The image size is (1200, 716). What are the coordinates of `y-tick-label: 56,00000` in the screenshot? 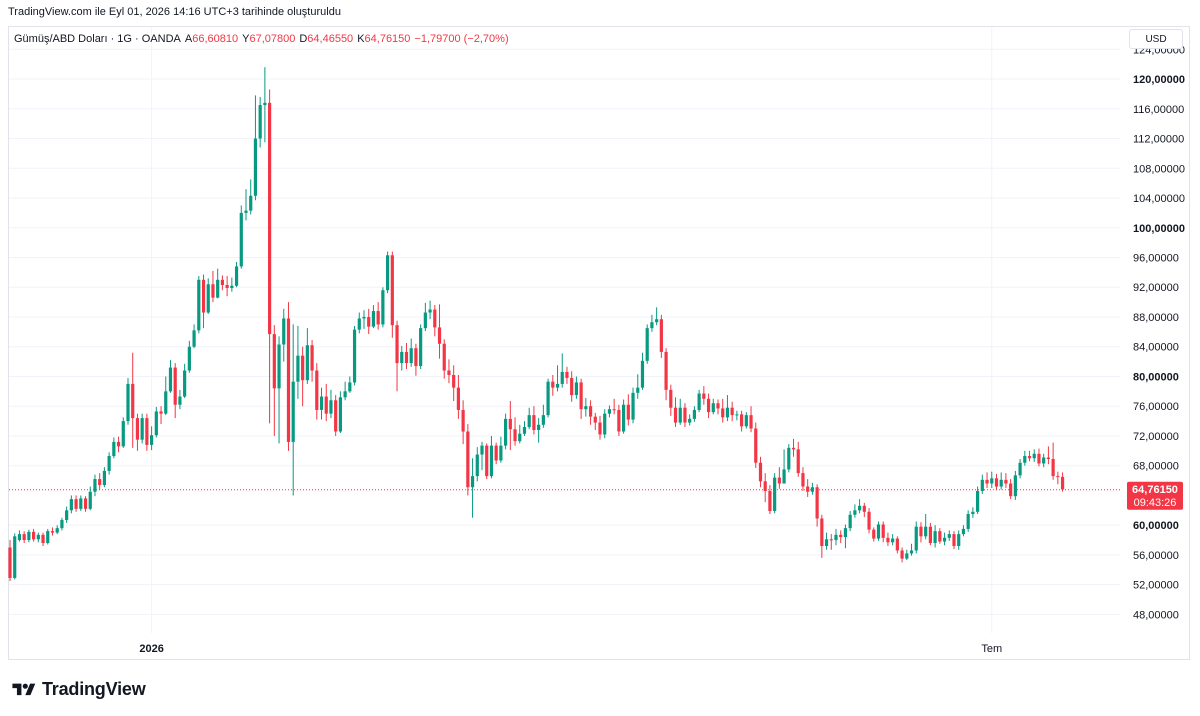 It's located at (1156, 556).